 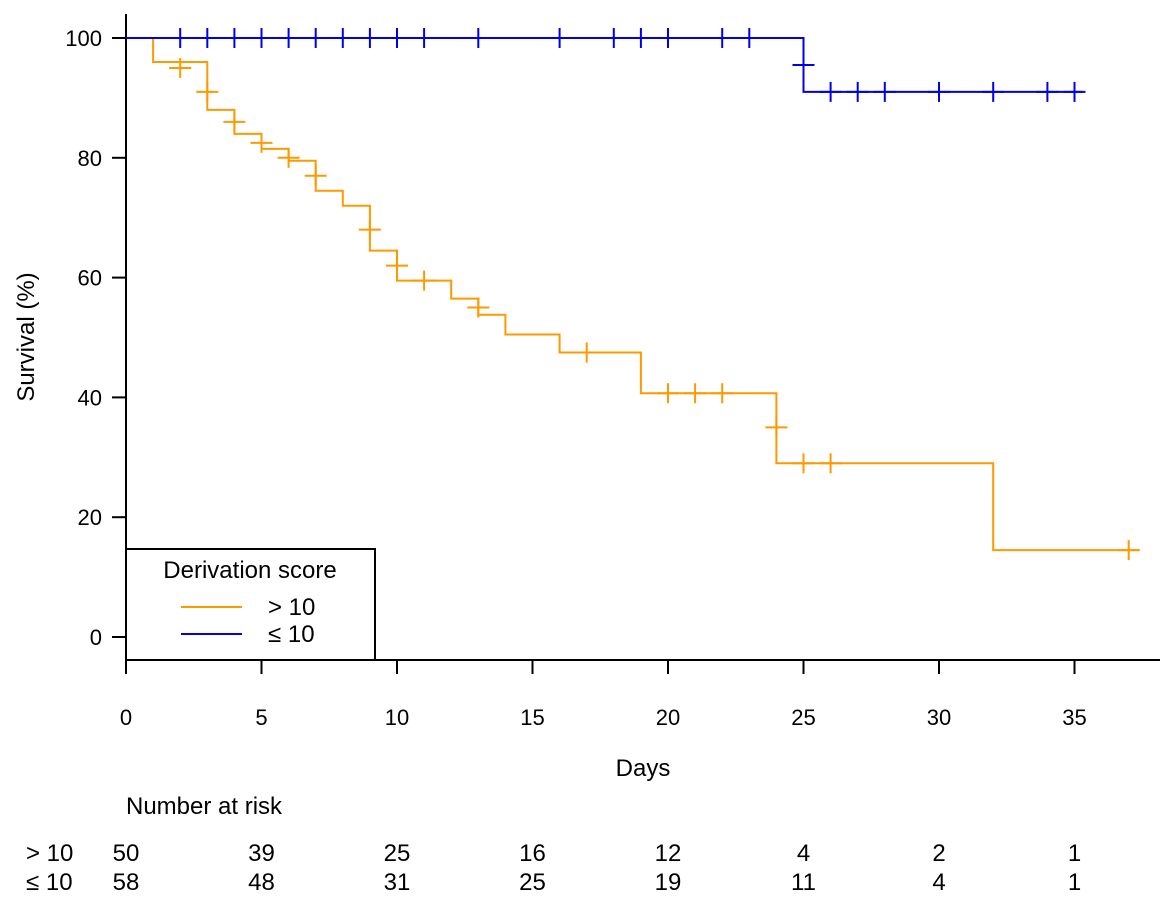 What do you see at coordinates (126, 717) in the screenshot?
I see `x-tick-label: 0` at bounding box center [126, 717].